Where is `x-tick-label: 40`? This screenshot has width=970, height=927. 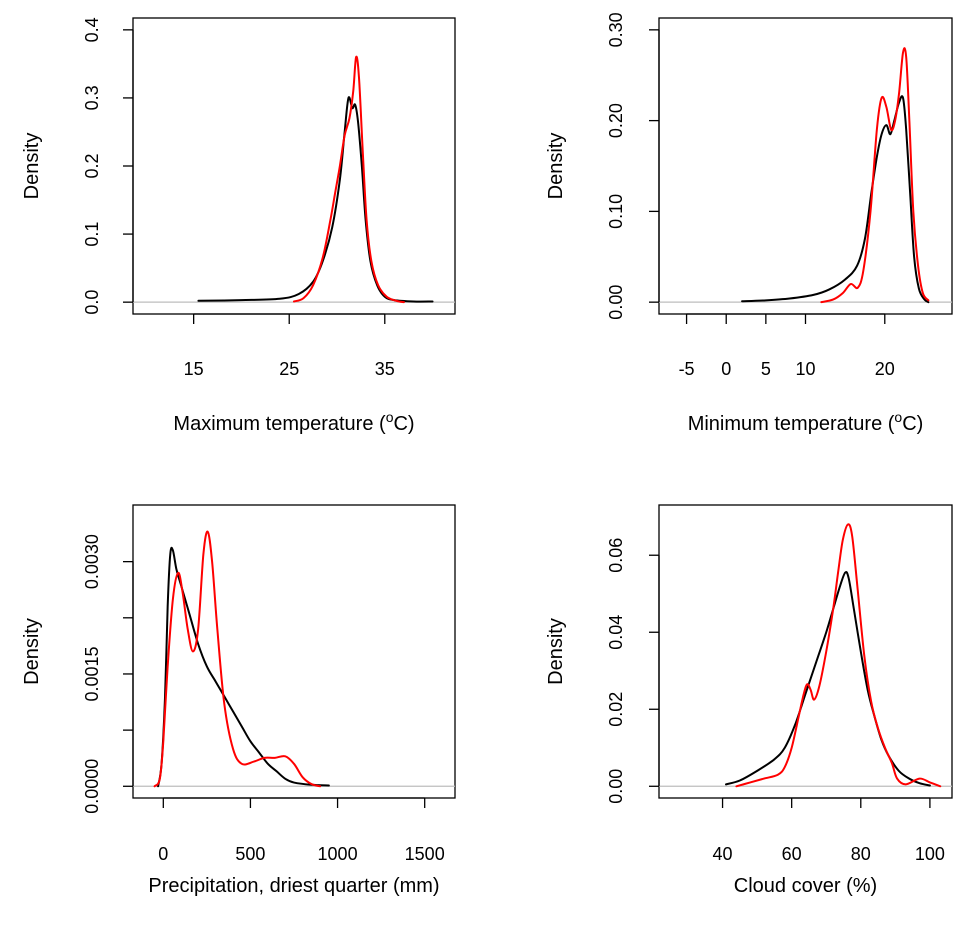 x-tick-label: 40 is located at coordinates (723, 854).